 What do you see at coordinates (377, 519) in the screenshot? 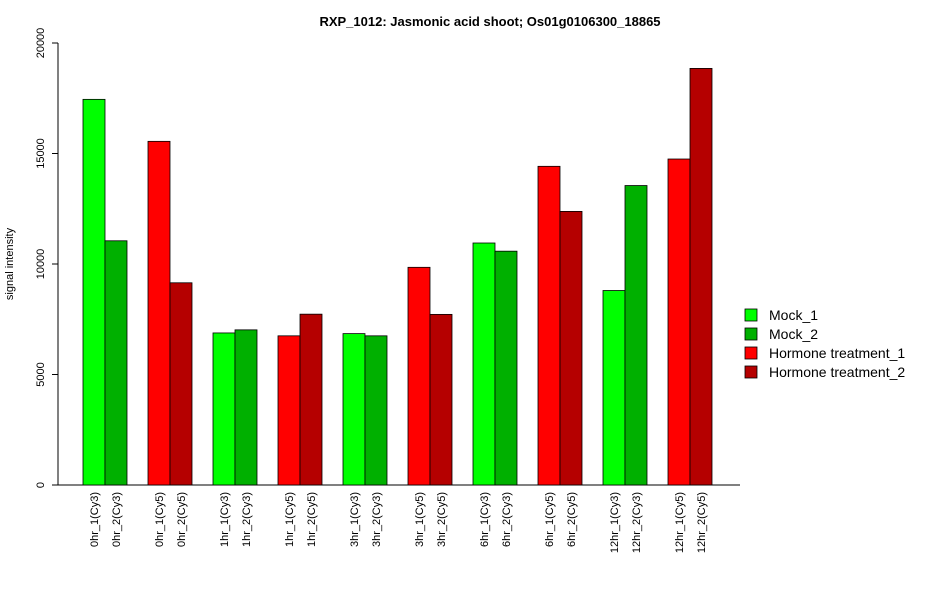
I see `x-tick-label: 3hr_2(Cy3)` at bounding box center [377, 519].